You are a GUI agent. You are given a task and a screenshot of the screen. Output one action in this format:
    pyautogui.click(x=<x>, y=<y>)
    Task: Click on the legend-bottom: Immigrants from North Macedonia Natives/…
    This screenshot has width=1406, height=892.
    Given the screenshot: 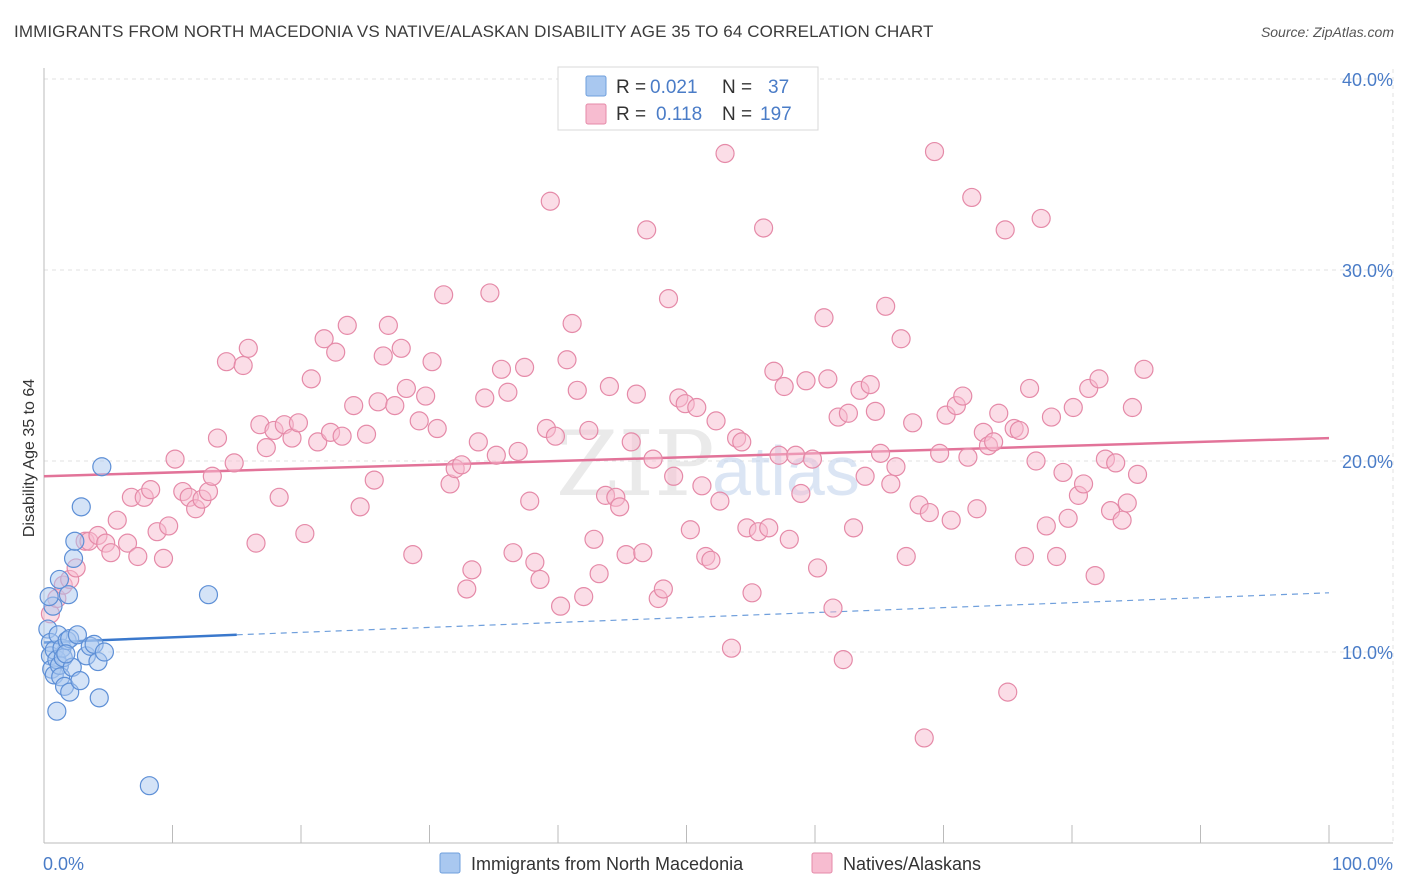 What is the action you would take?
    pyautogui.click(x=710, y=863)
    